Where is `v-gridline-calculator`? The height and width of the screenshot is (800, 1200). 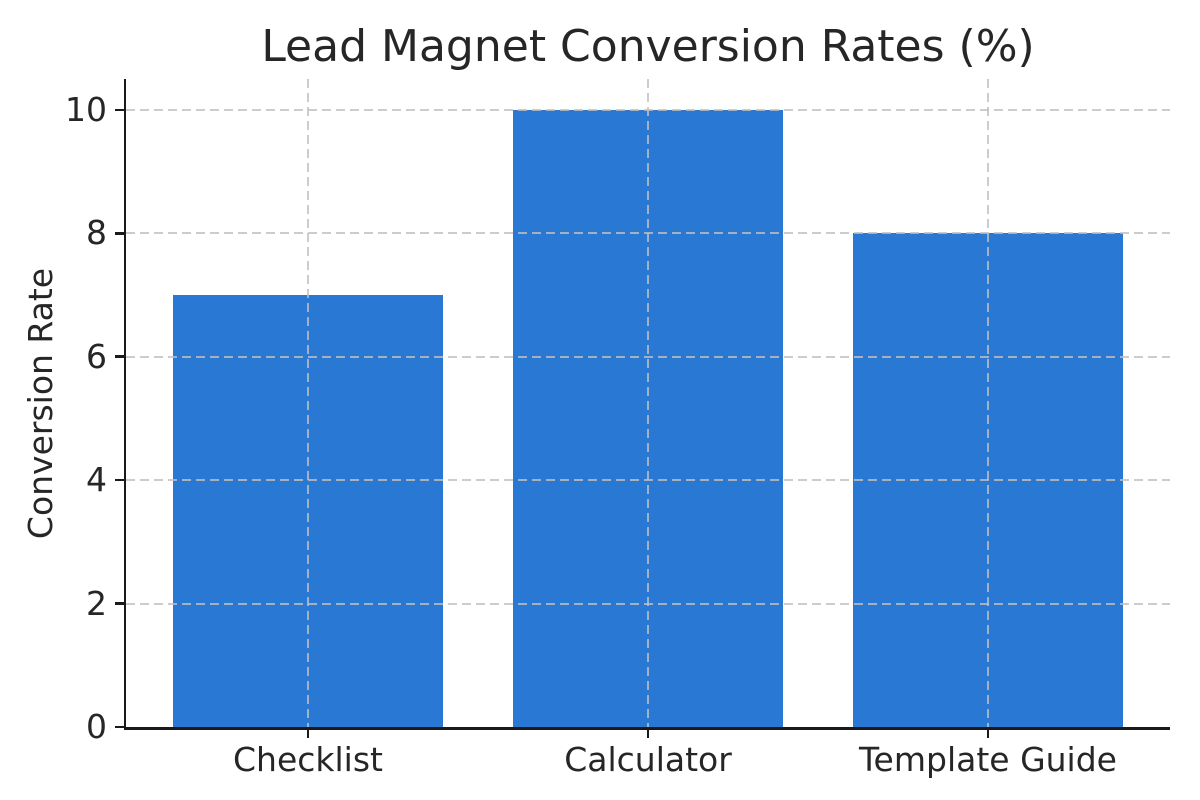
v-gridline-calculator is located at coordinates (648, 403).